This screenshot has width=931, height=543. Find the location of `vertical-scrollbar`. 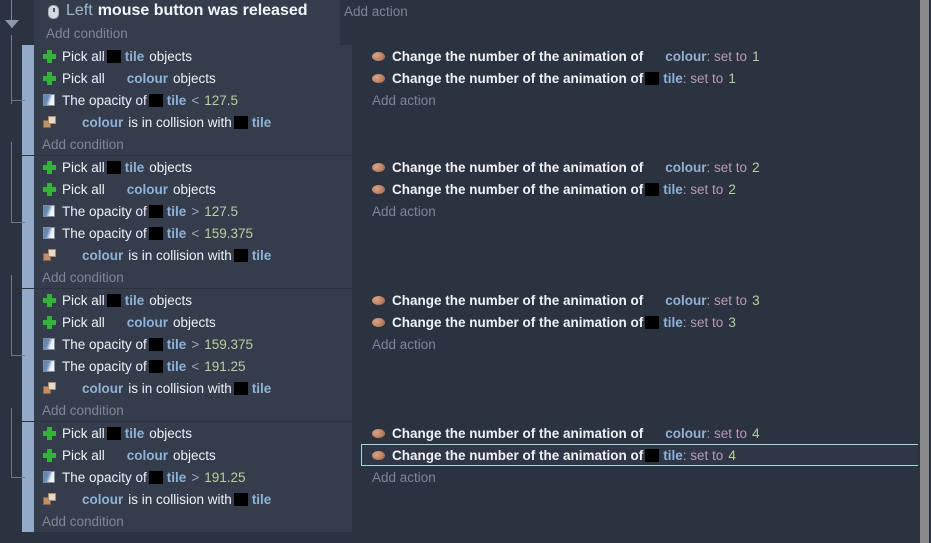

vertical-scrollbar is located at coordinates (924, 271).